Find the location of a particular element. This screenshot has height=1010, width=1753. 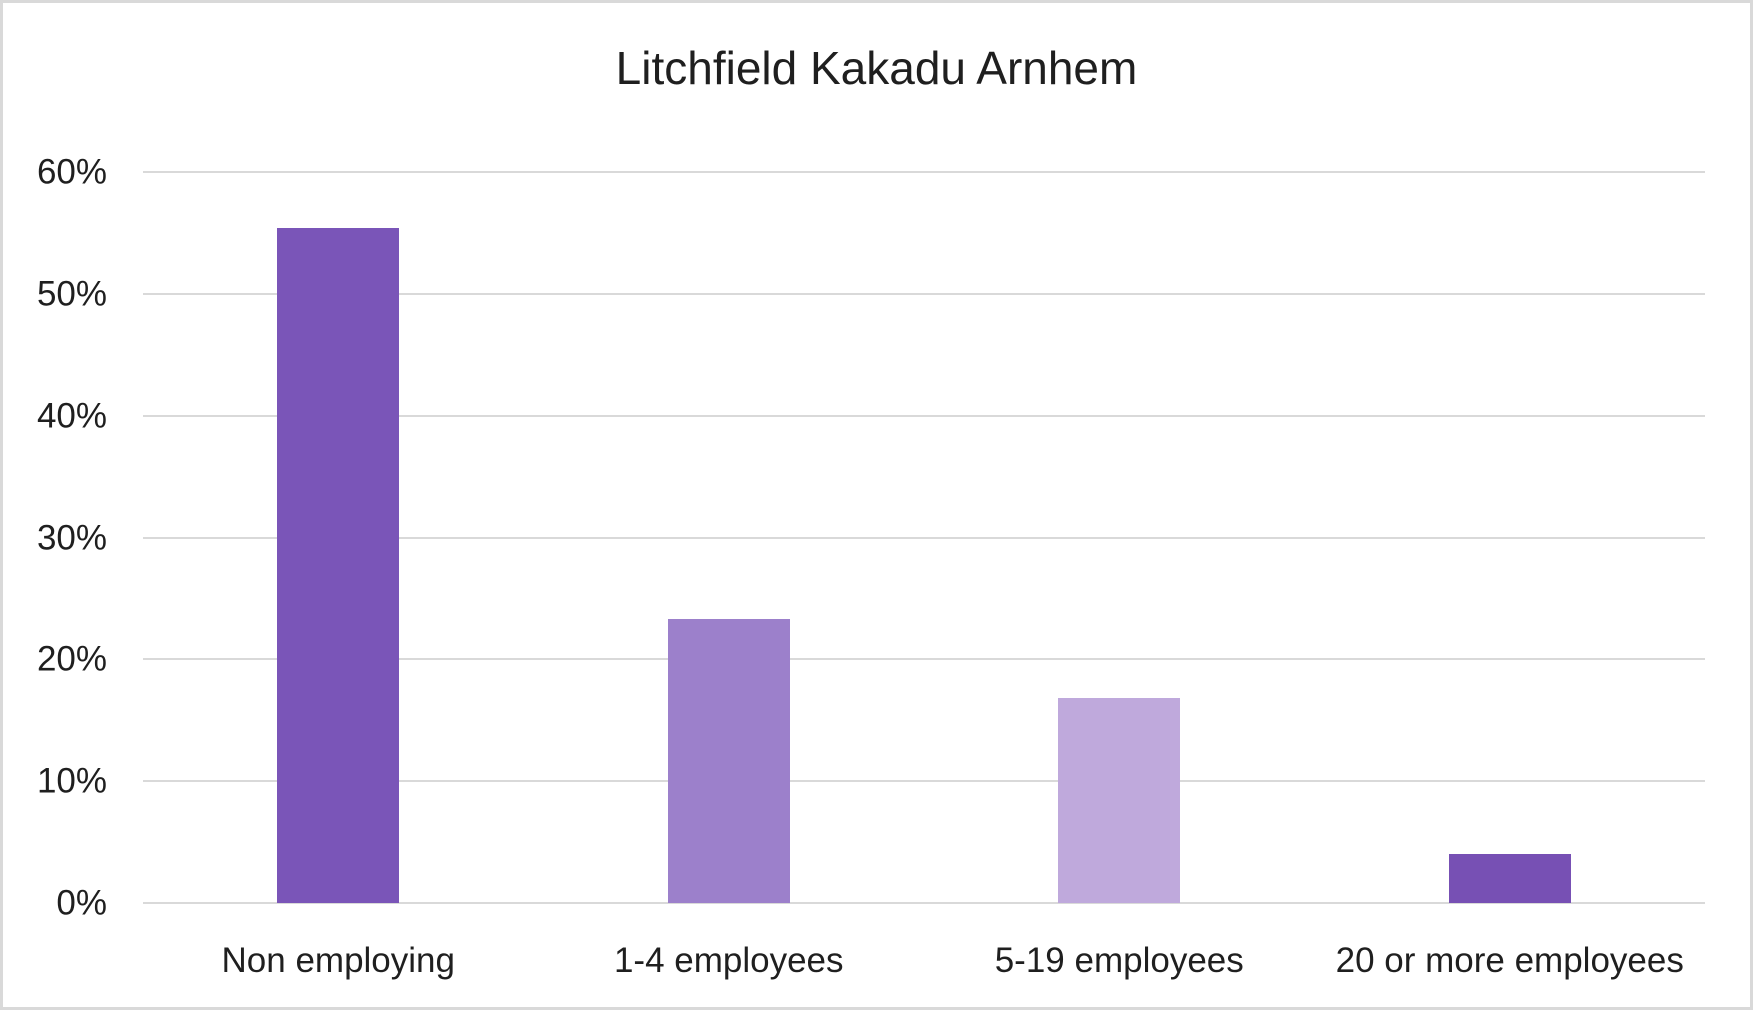

bar-5-19-employees is located at coordinates (1119, 800).